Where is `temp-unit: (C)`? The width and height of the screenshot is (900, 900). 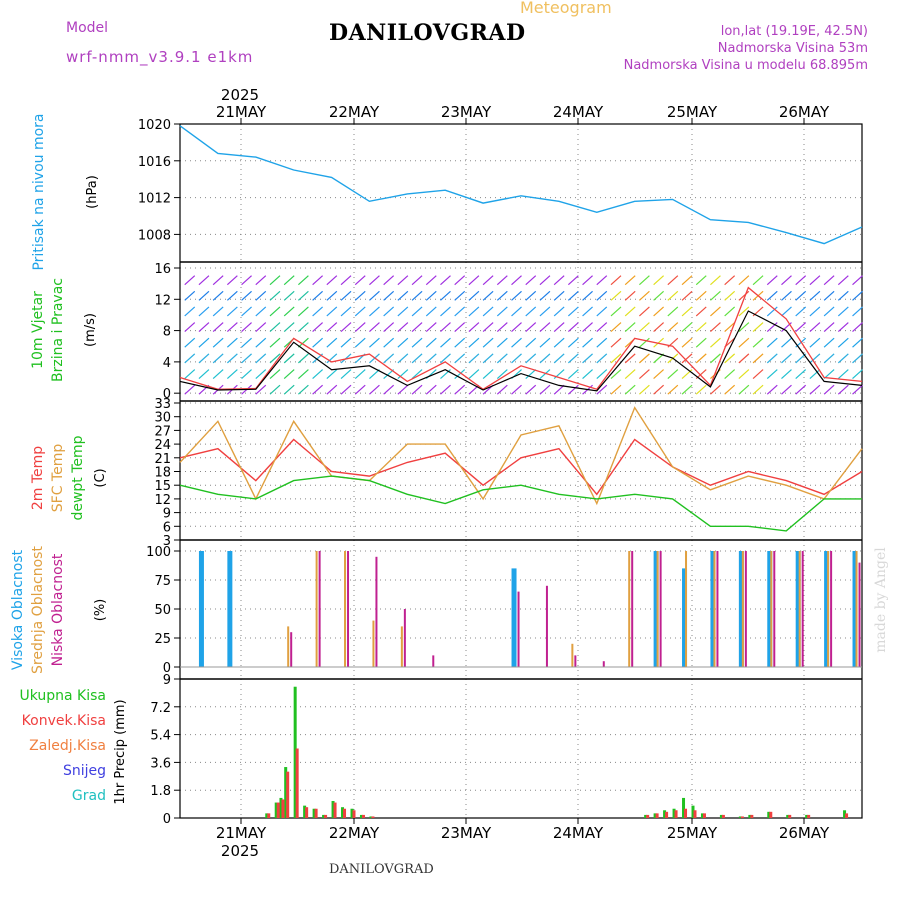
temp-unit: (C) is located at coordinates (100, 477).